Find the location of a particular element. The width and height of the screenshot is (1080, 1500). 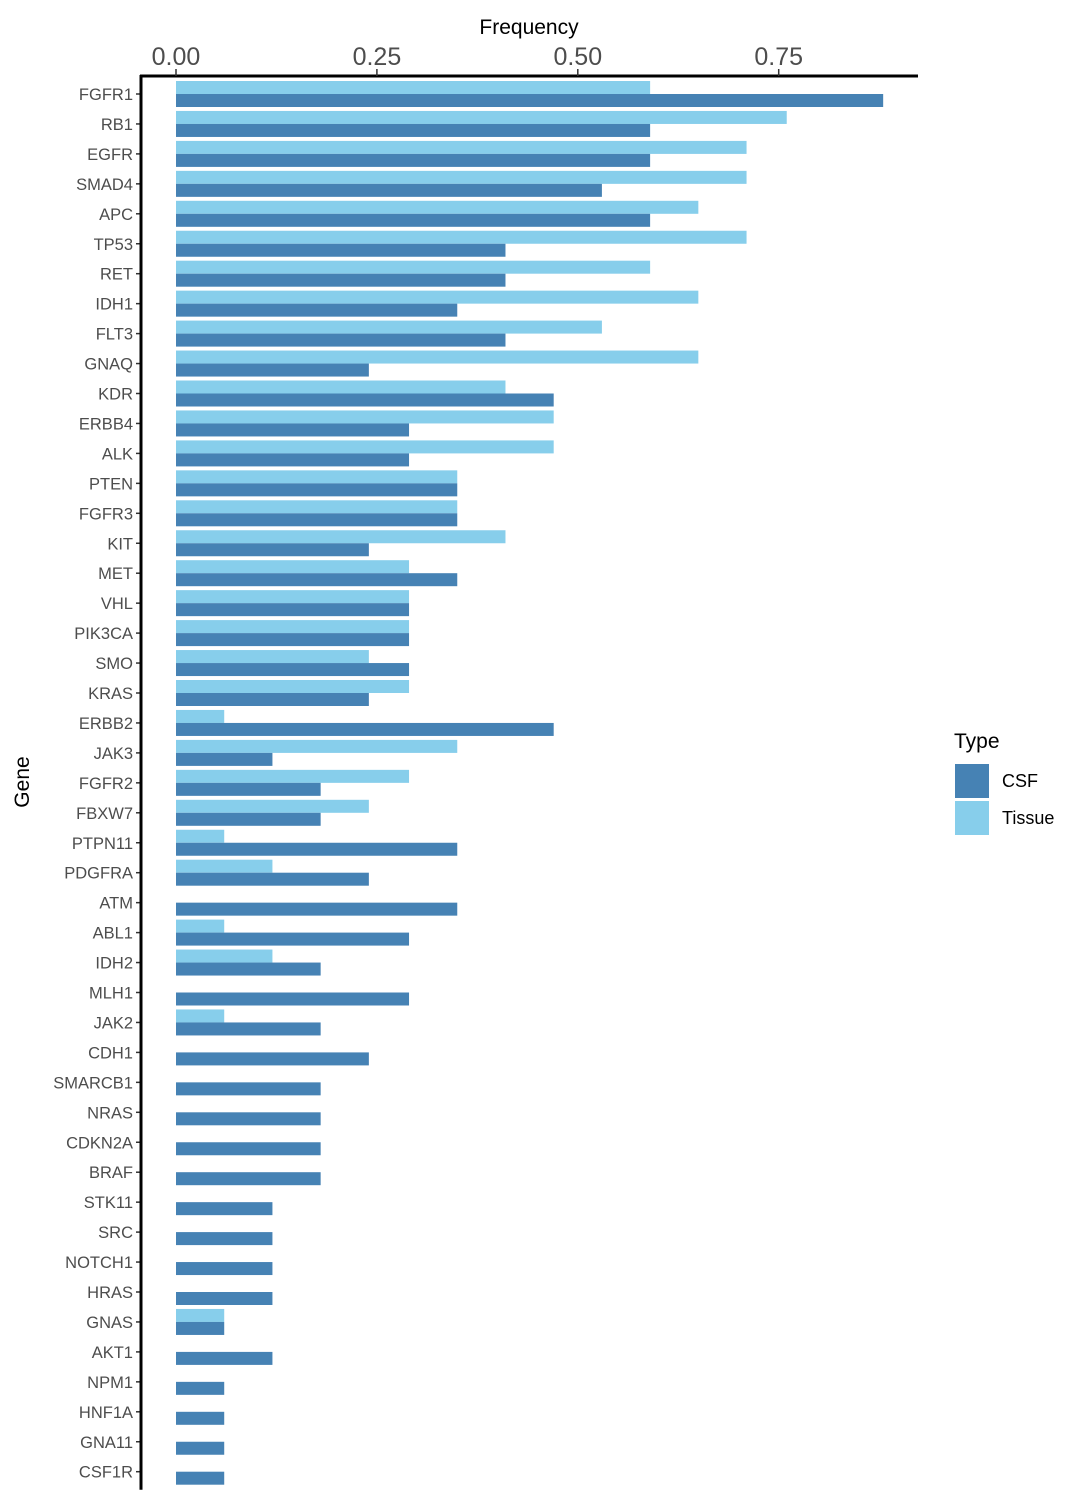

bar-tissue-egfr is located at coordinates (461, 147).